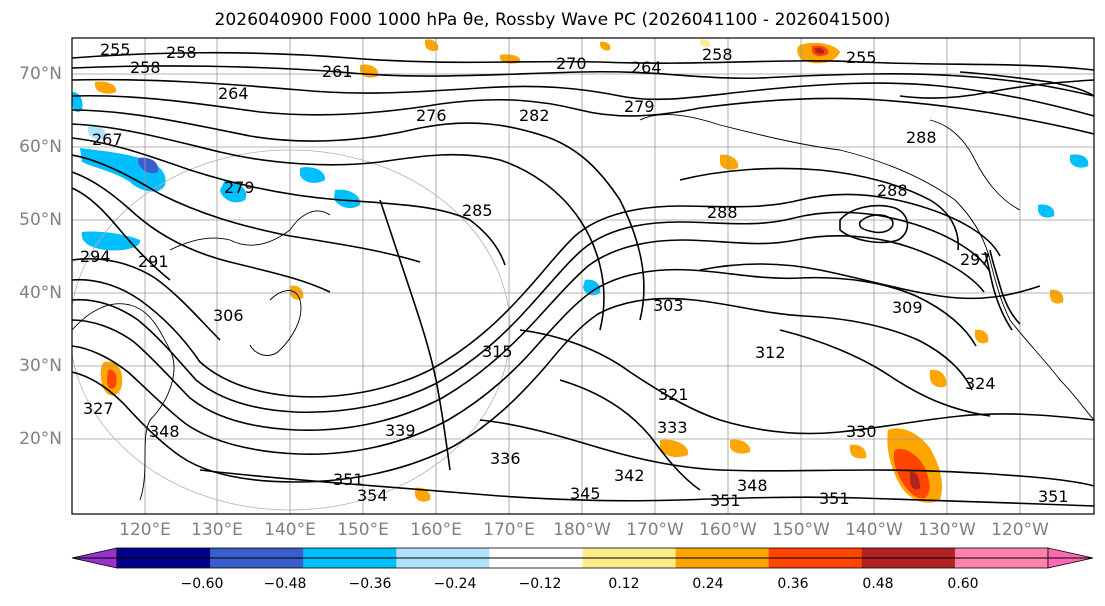 The height and width of the screenshot is (606, 1105). Describe the element at coordinates (455, 584) in the screenshot. I see `colorbar-tick: −0.24` at that location.